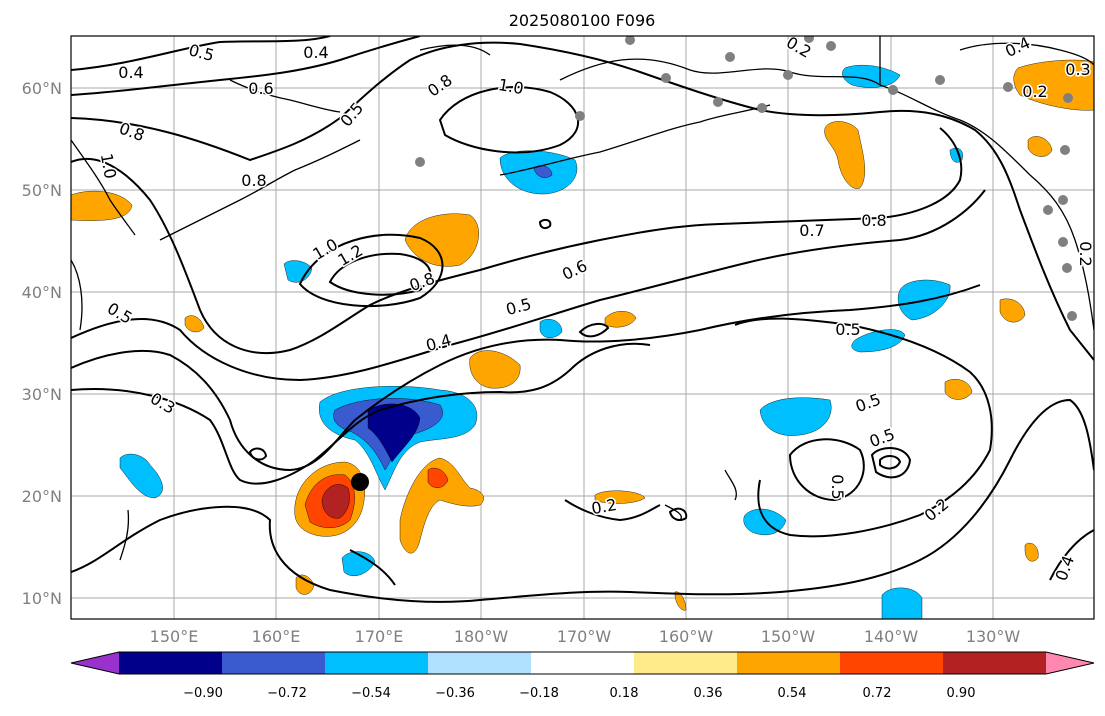  I want to click on lon-tick-label: 180°W, so click(481, 636).